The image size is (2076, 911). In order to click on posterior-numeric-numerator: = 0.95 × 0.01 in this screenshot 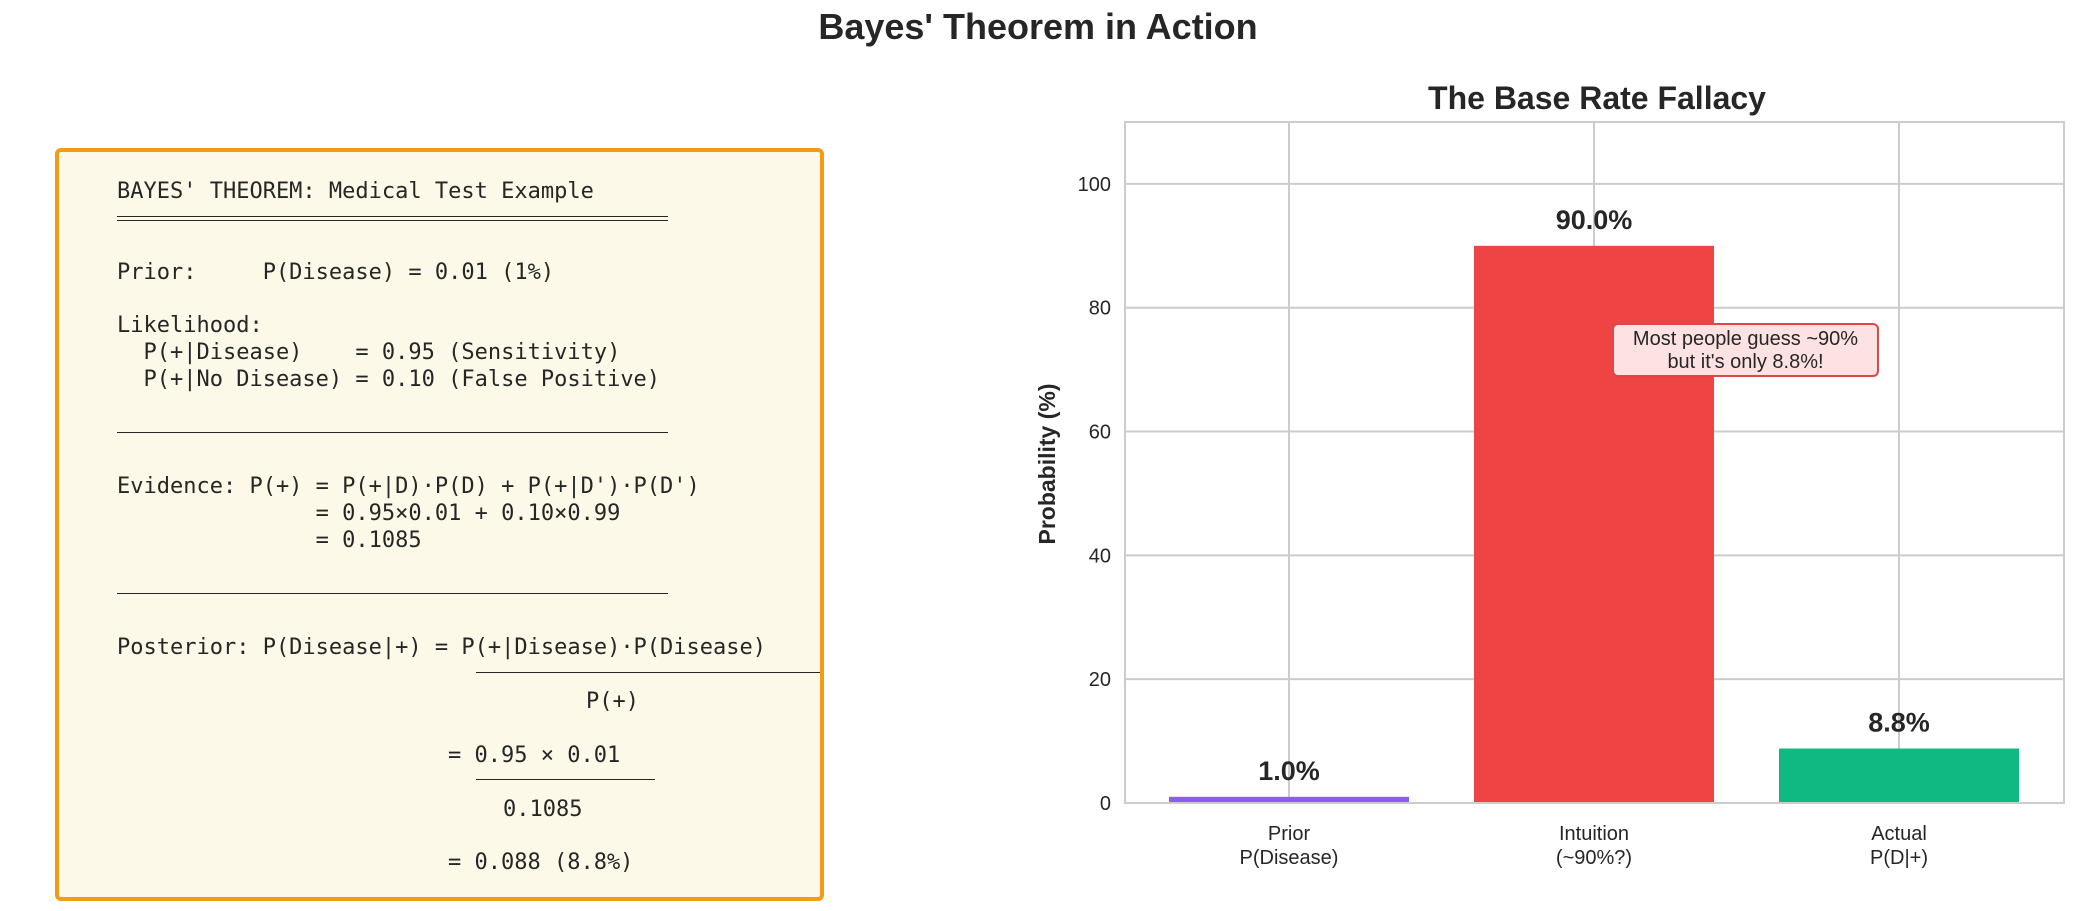, I will do `click(534, 755)`.